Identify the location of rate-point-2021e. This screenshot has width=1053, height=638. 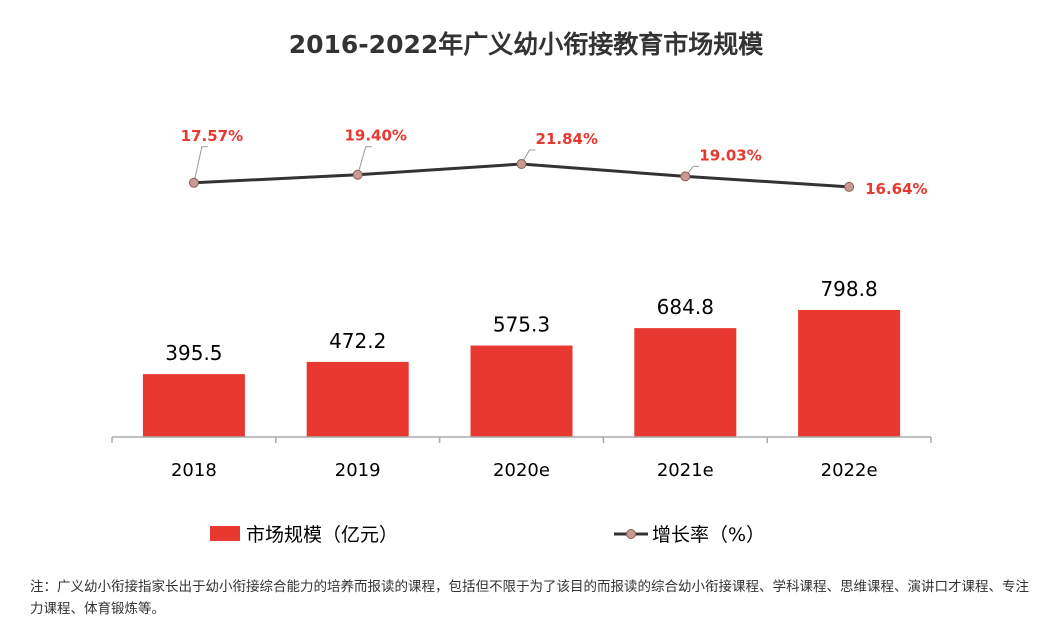
(685, 176).